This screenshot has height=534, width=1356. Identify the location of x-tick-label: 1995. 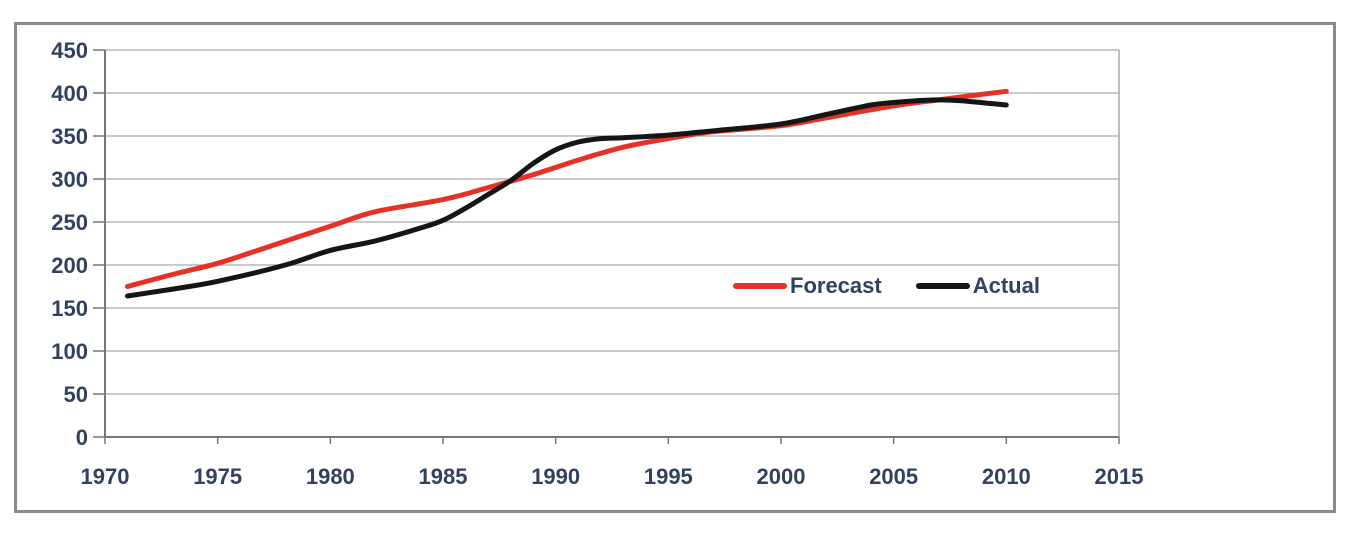
(668, 476).